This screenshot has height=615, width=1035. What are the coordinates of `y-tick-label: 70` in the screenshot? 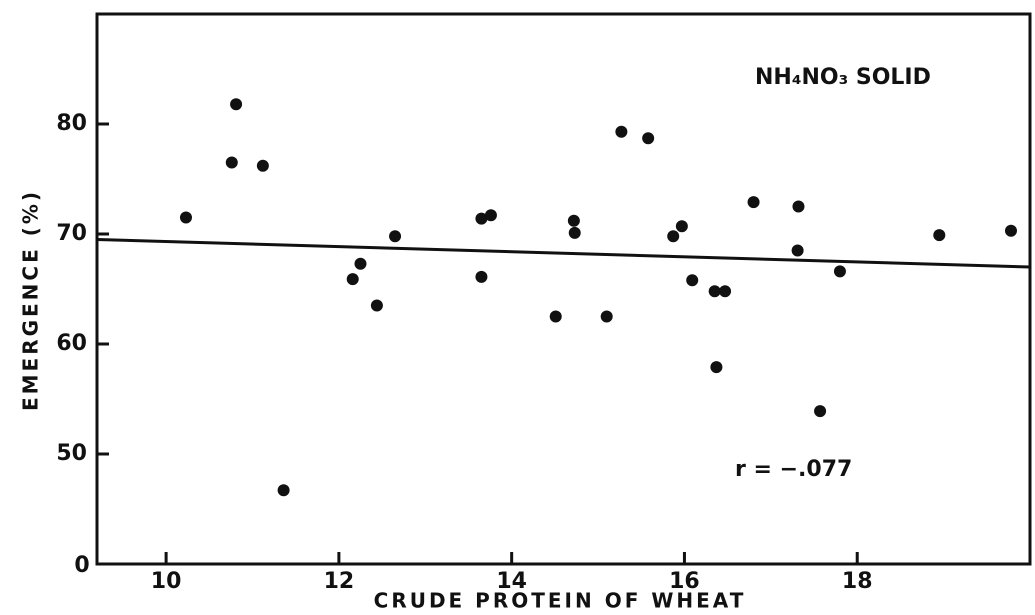 It's located at (71, 233).